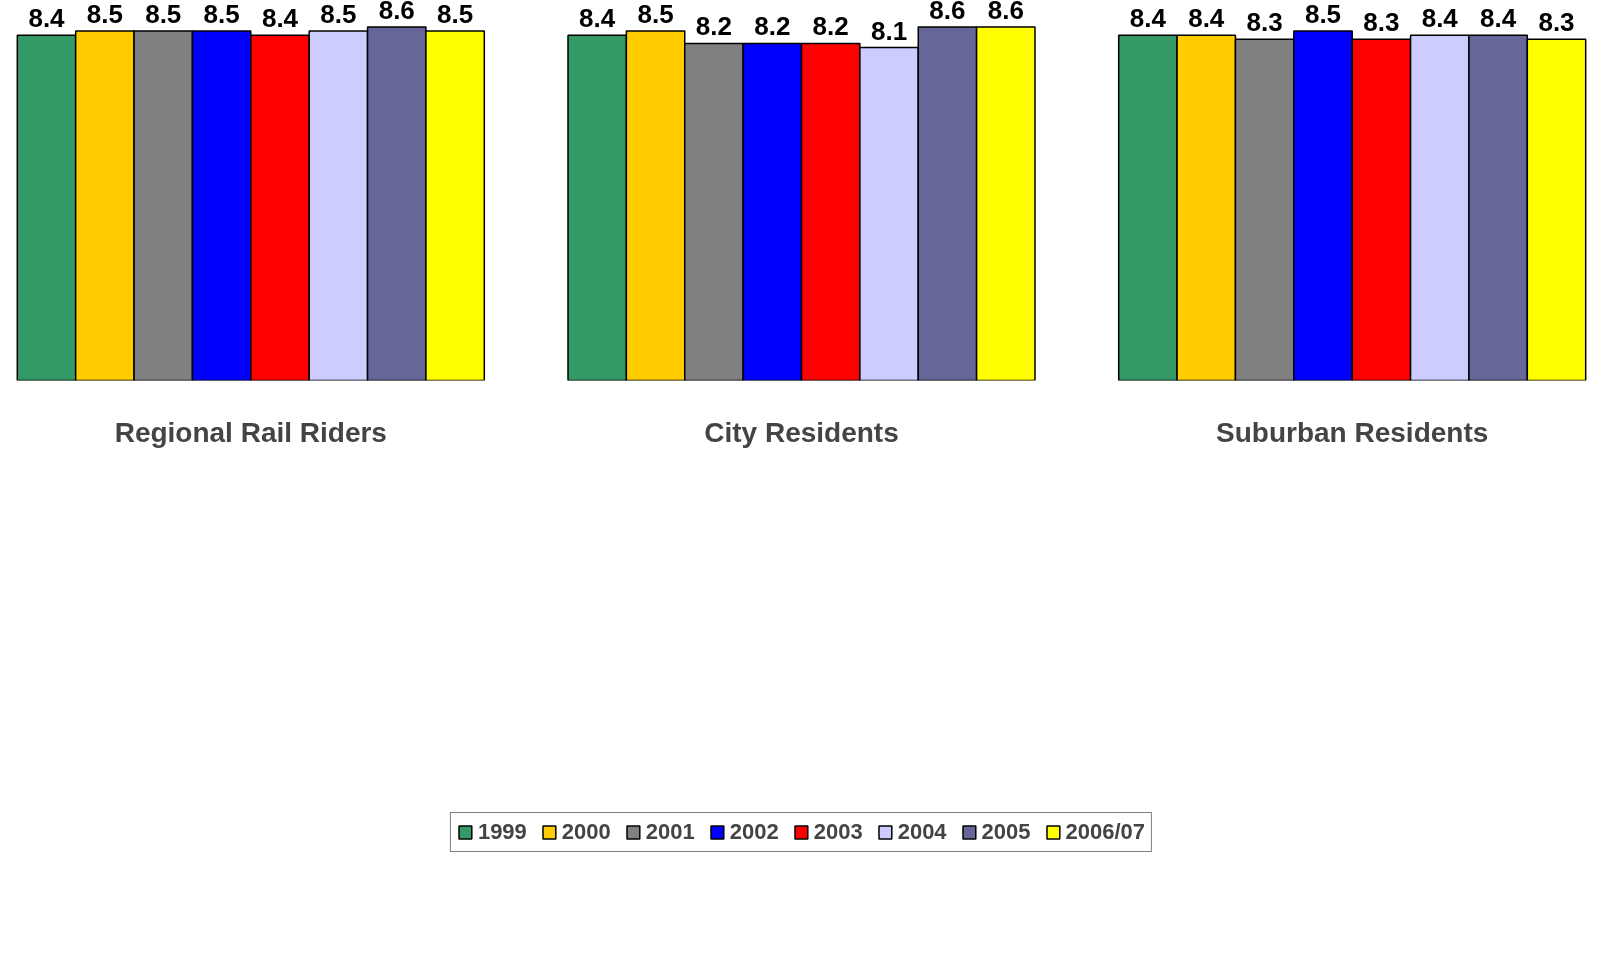 The width and height of the screenshot is (1602, 972). What do you see at coordinates (670, 831) in the screenshot?
I see `legend-label: 2001` at bounding box center [670, 831].